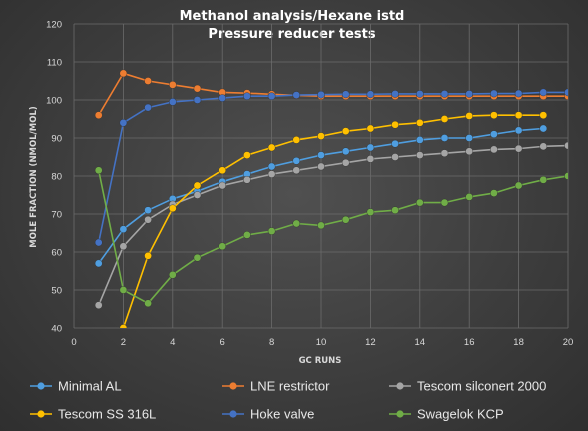 The image size is (588, 431). I want to click on y-tick-label: 110, so click(54, 63).